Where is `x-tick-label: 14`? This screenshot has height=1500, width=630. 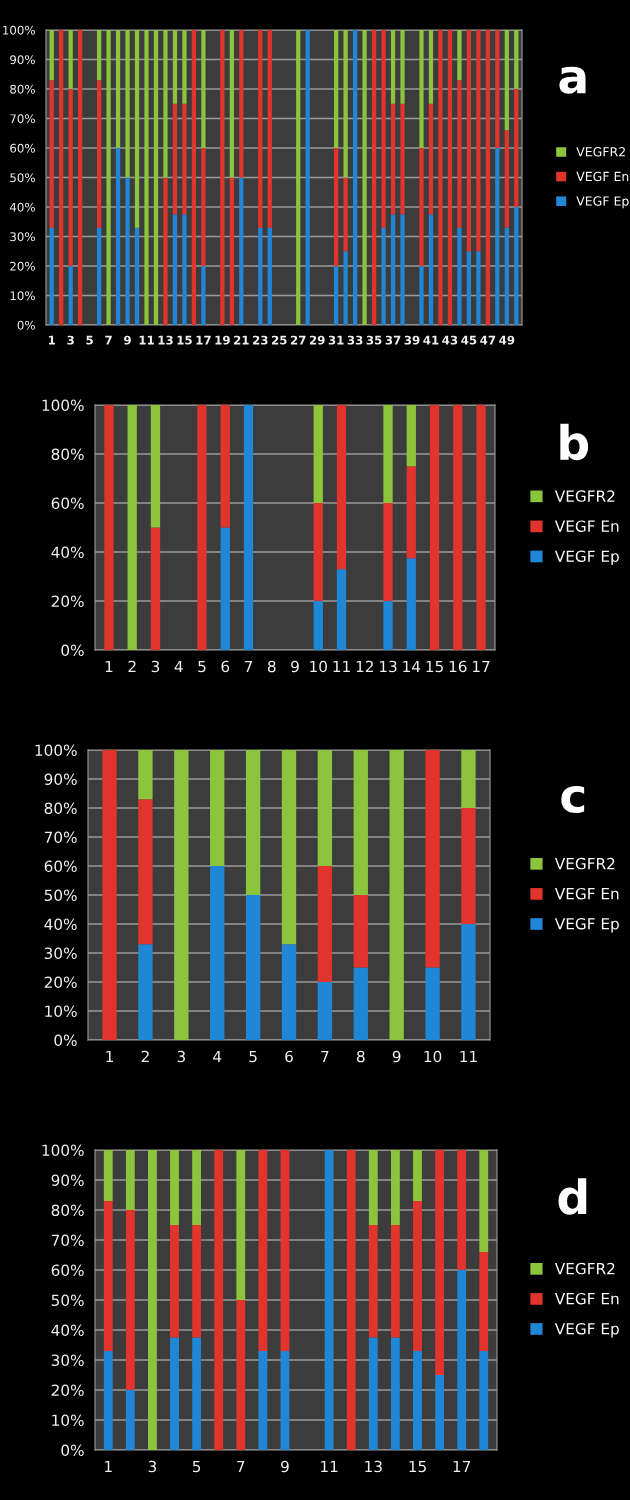 x-tick-label: 14 is located at coordinates (412, 666).